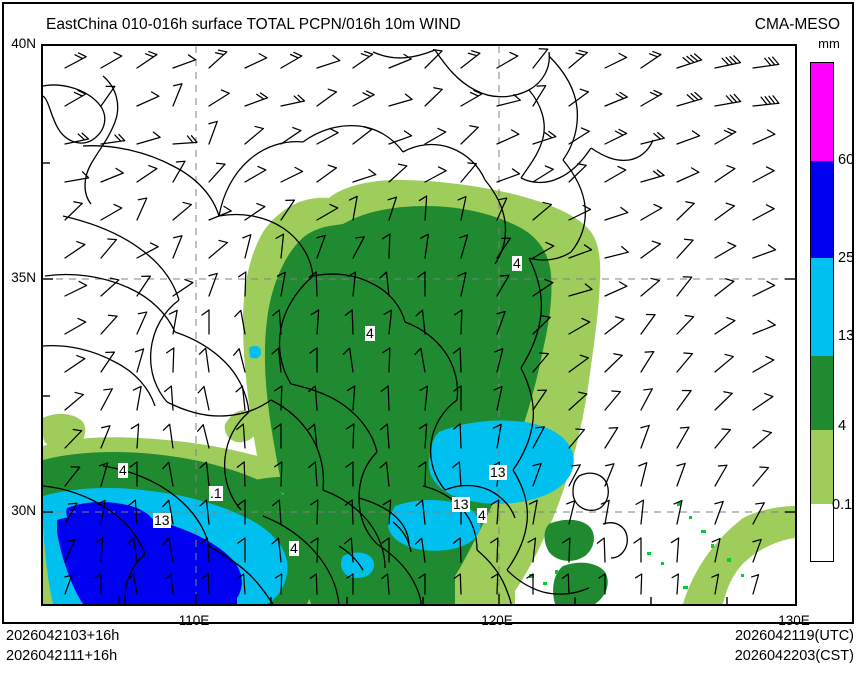  What do you see at coordinates (794, 656) in the screenshot?
I see `footer-valid-time-cst: 2026042203(CST)` at bounding box center [794, 656].